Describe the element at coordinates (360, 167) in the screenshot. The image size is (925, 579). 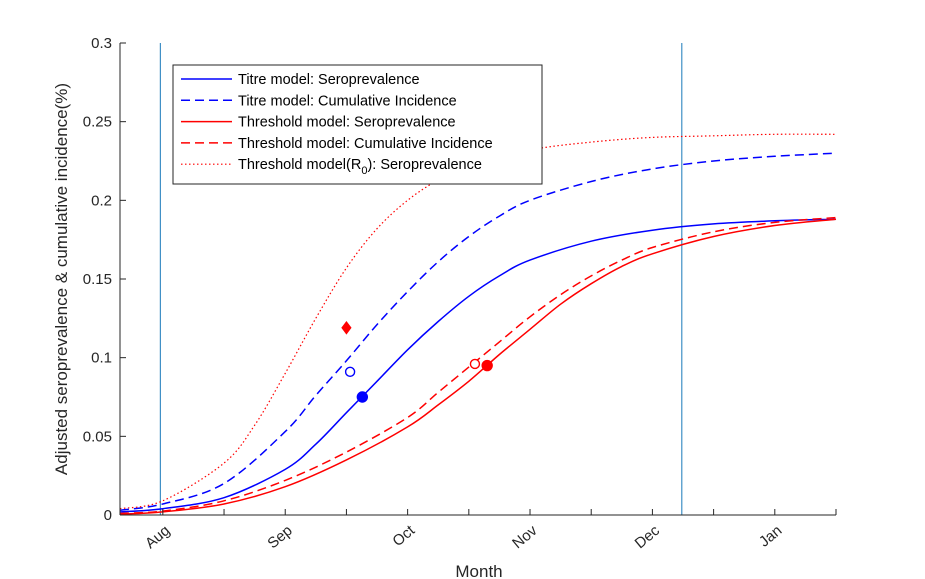
I see `legend-label-5: Threshold model(R0): Seroprevalence` at that location.